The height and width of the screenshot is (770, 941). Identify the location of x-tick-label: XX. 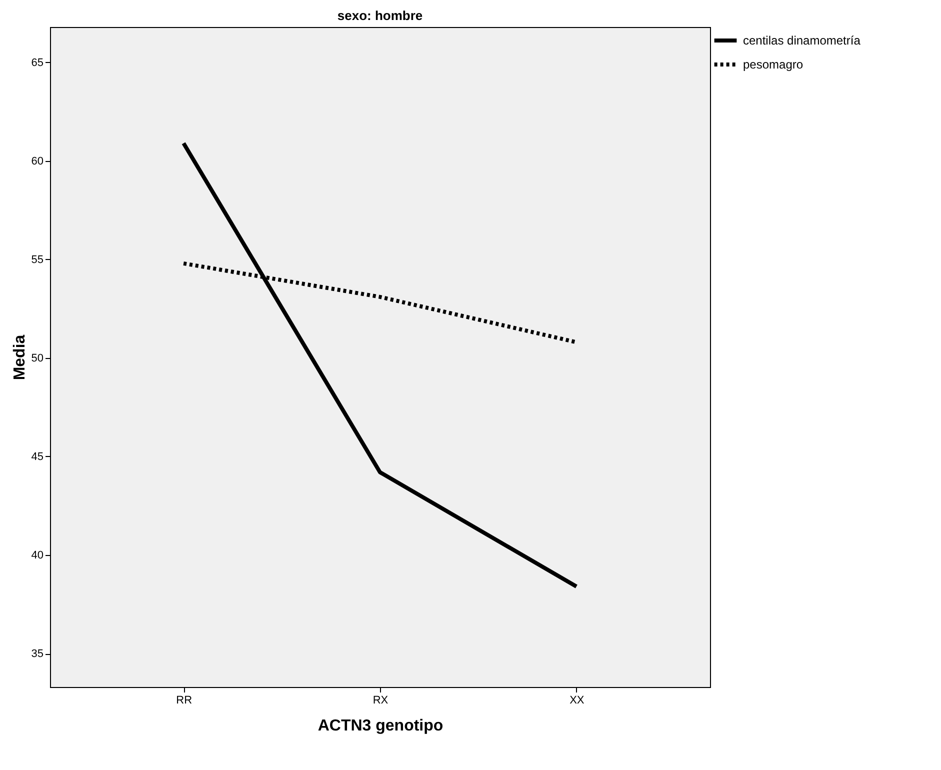
(577, 700).